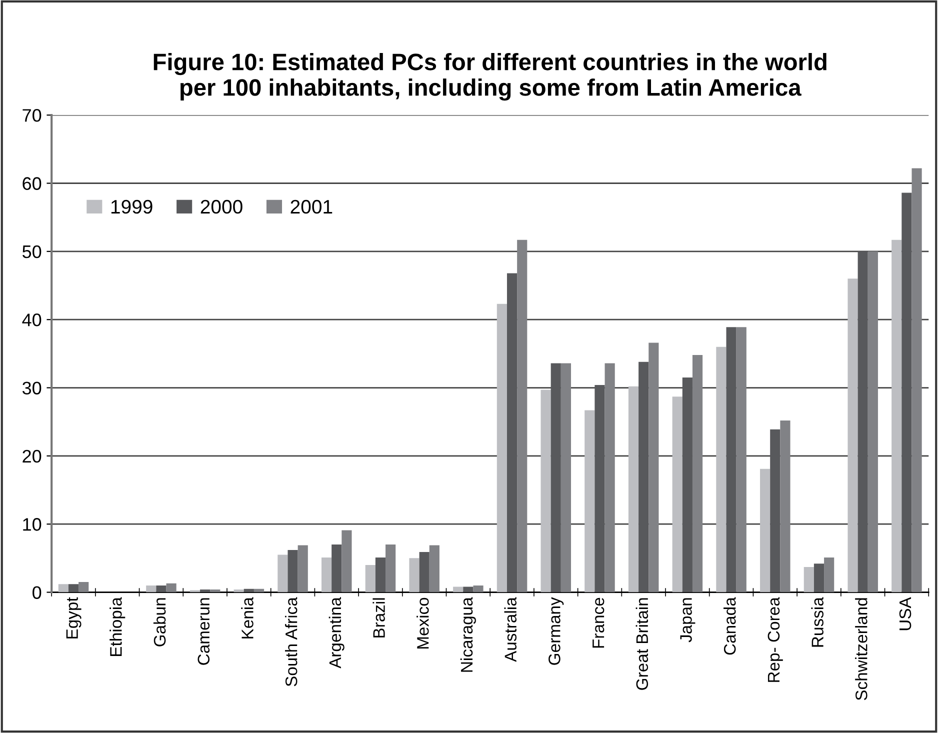  I want to click on x-tick-label: Germany, so click(556, 631).